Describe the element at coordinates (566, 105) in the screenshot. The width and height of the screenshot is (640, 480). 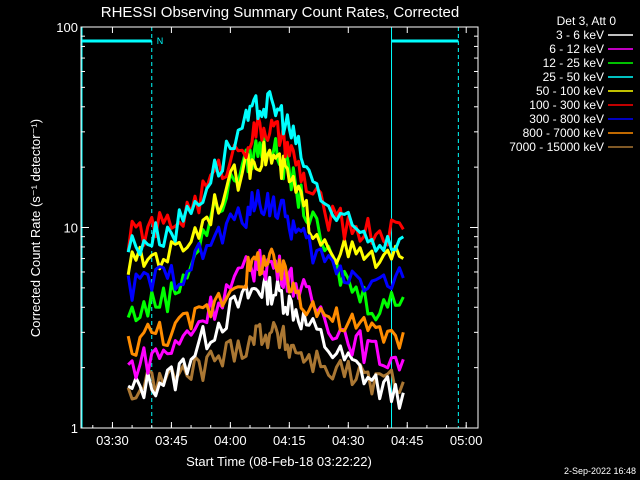
I see `legend-label: 100 - 300 keV` at that location.